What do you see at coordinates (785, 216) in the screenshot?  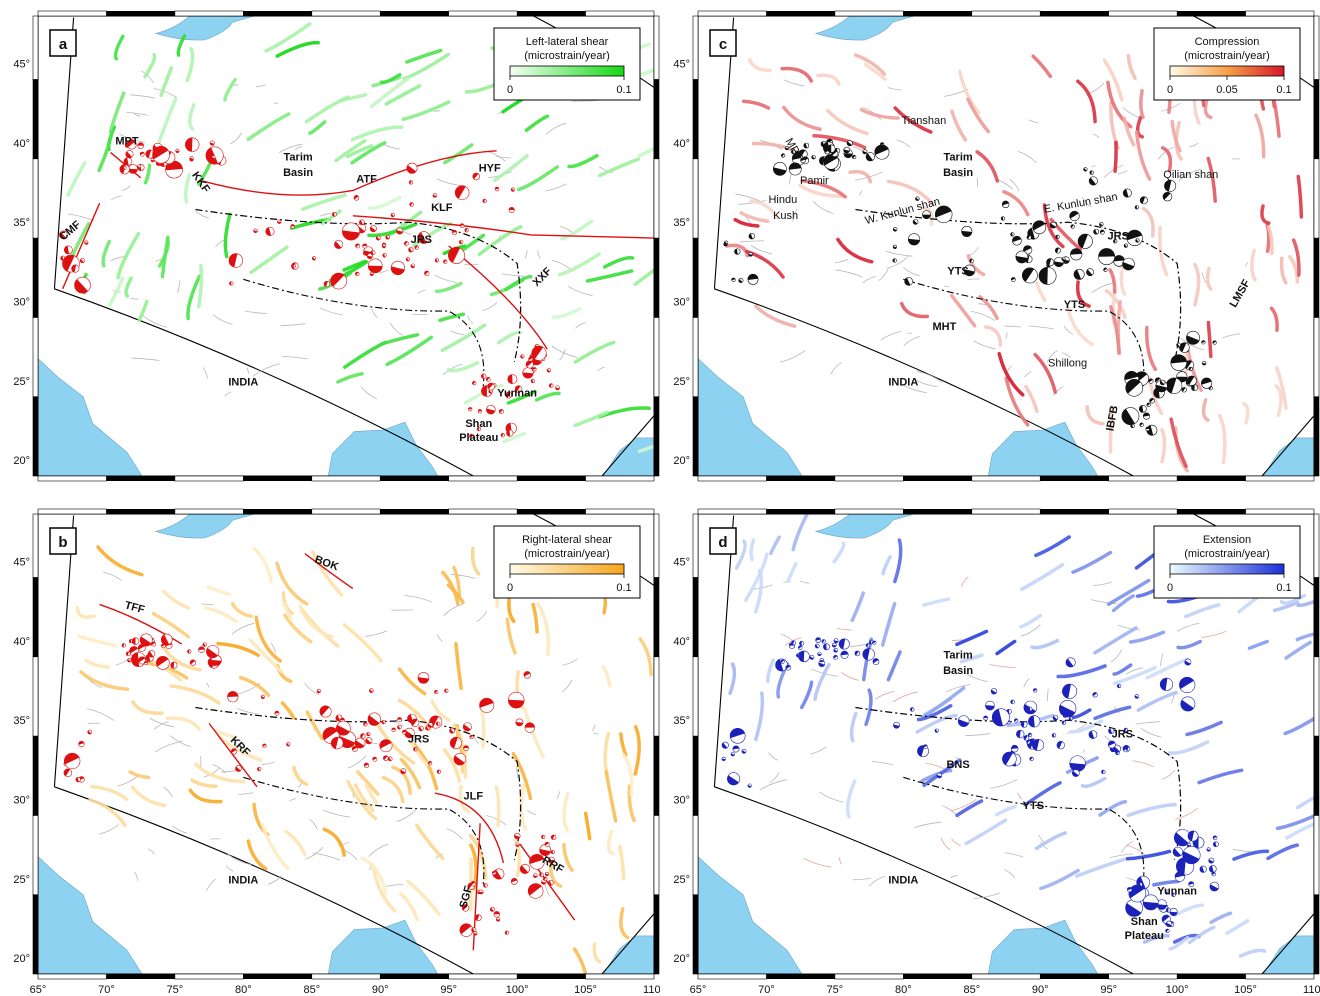 I see `map-label: Kush` at bounding box center [785, 216].